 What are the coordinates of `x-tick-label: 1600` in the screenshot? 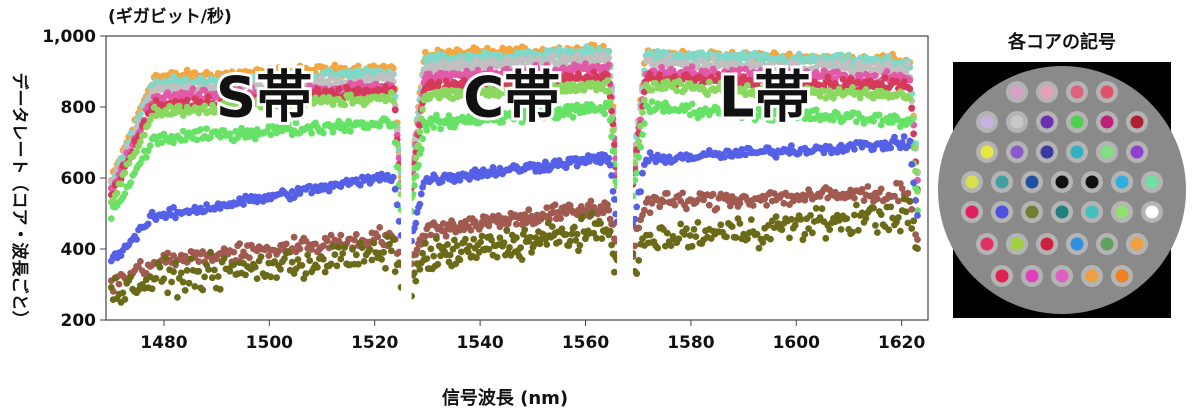 It's located at (796, 343).